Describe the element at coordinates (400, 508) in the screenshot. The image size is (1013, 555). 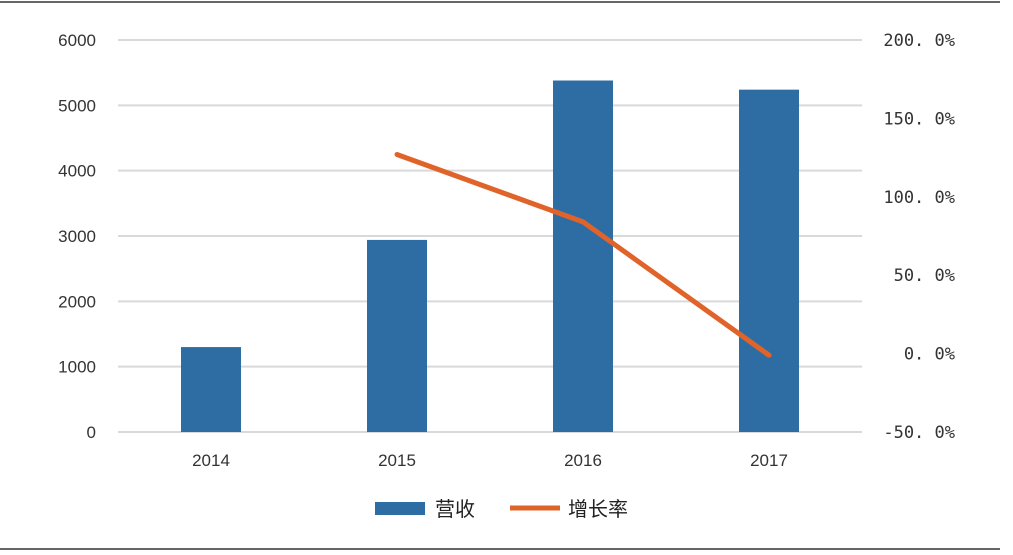
I see `legend-swatch-bar` at that location.